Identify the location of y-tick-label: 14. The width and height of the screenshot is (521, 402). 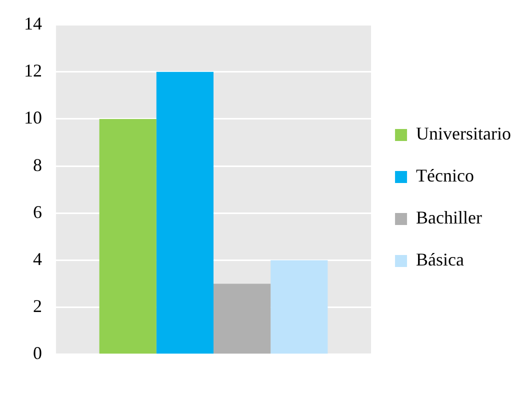
(33, 24).